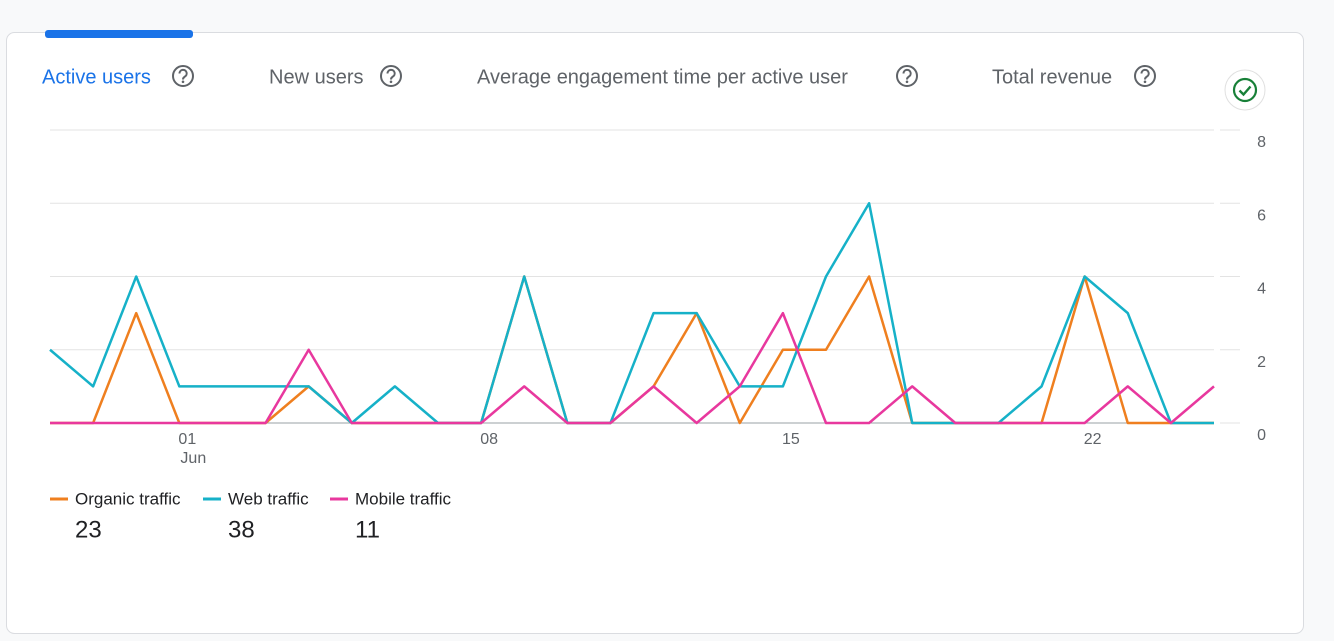 This screenshot has height=641, width=1334. What do you see at coordinates (96, 77) in the screenshot?
I see `tab: Active users` at bounding box center [96, 77].